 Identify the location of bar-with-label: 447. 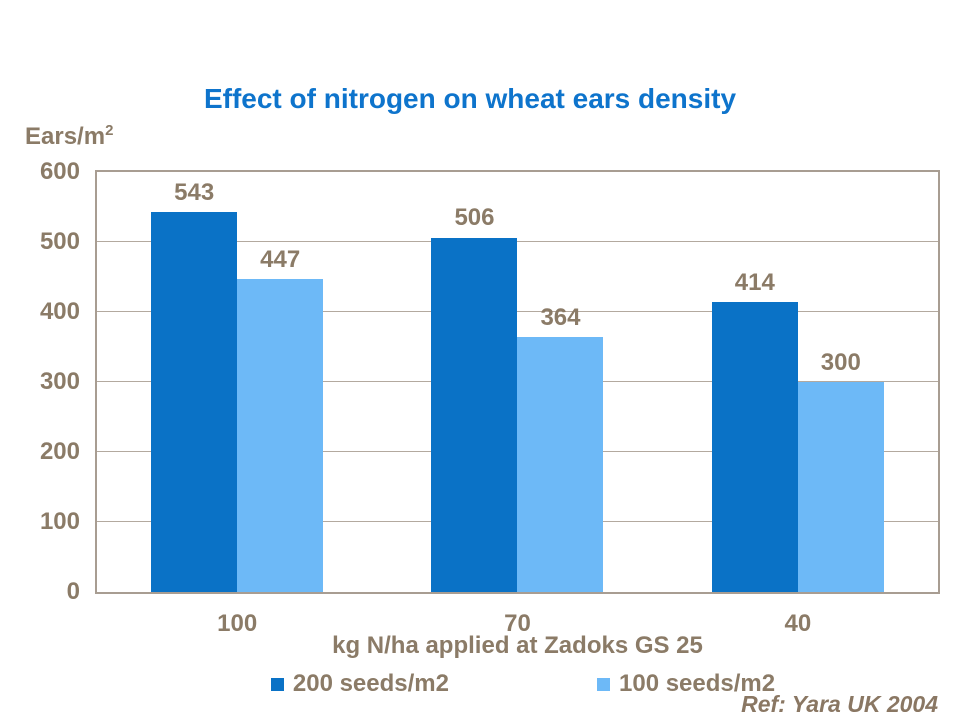
(280, 418).